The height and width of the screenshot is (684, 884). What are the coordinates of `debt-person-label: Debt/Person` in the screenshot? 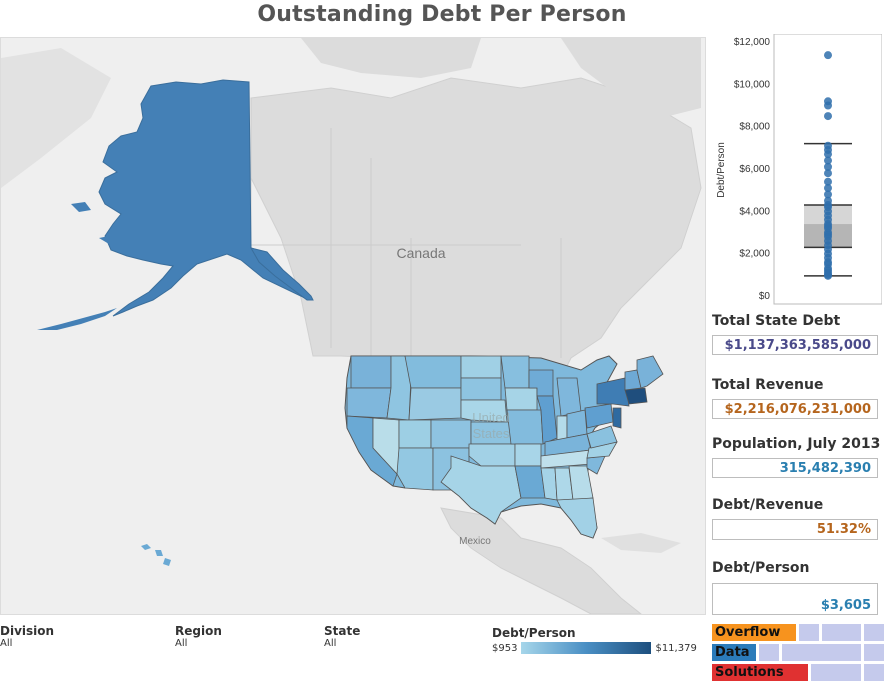 It's located at (761, 568).